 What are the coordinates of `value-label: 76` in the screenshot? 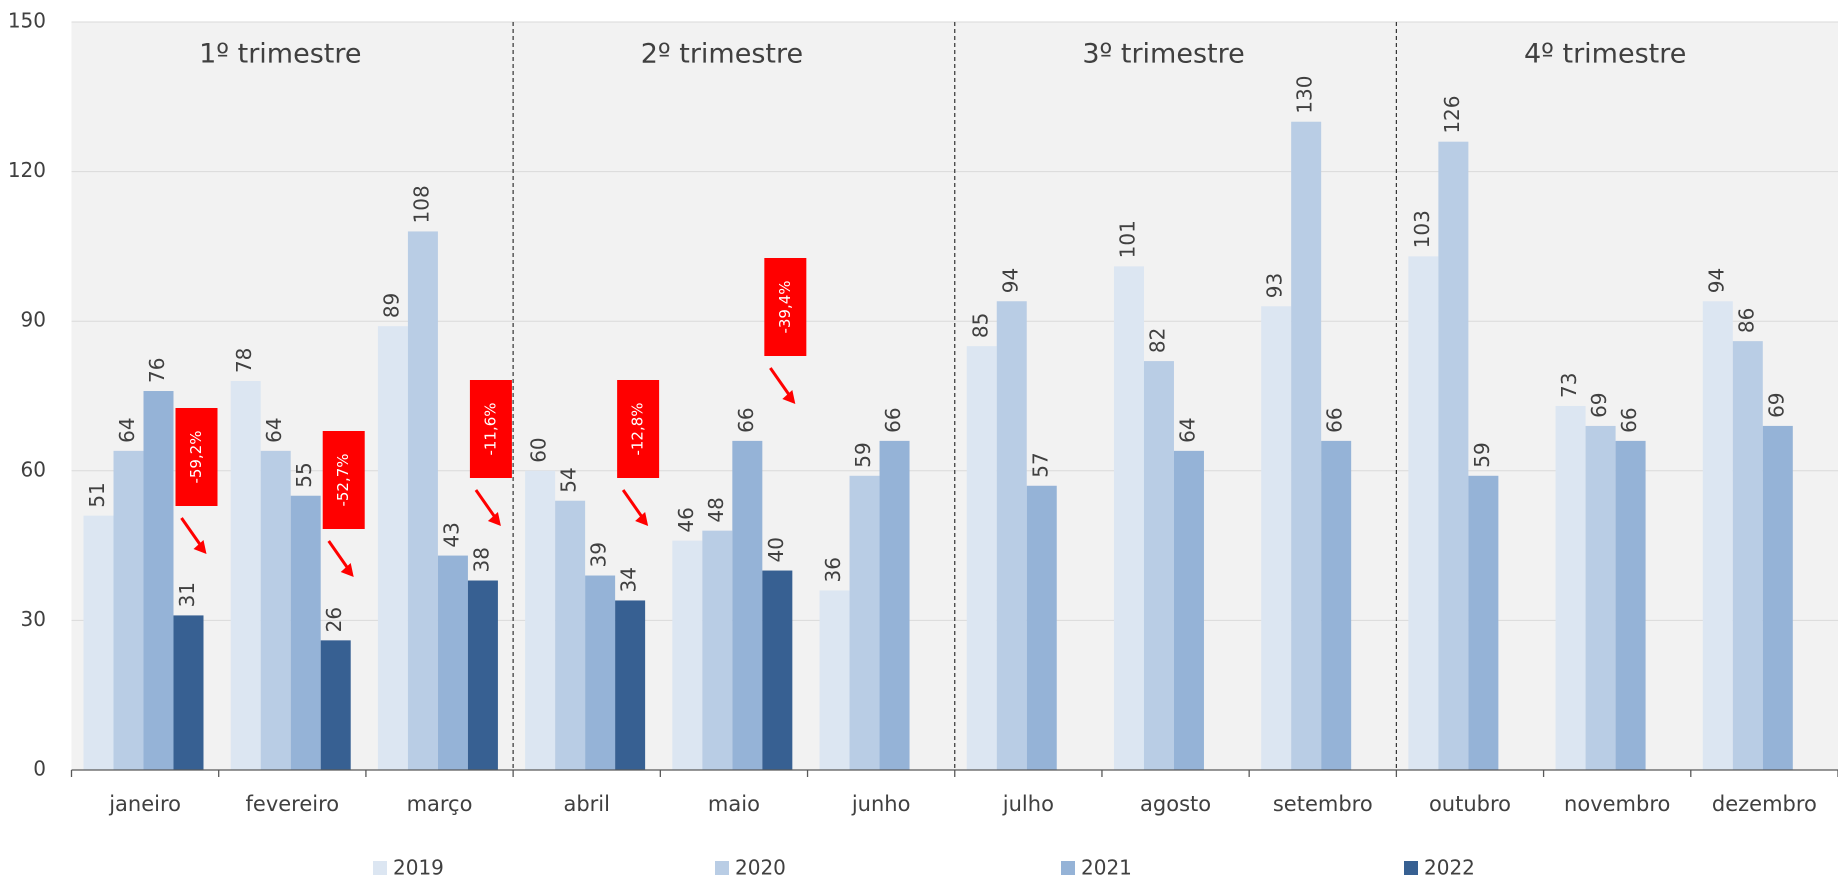 It's located at (157, 370).